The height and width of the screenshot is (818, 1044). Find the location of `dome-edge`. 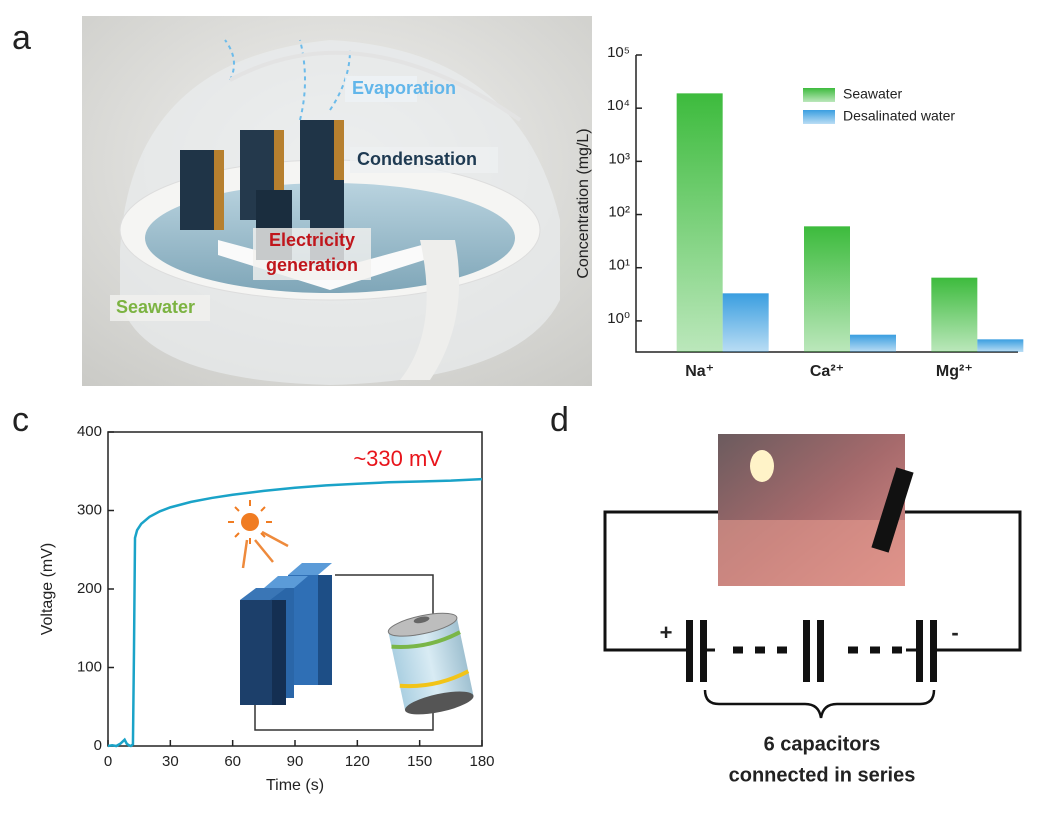

dome-edge is located at coordinates (375, 86).